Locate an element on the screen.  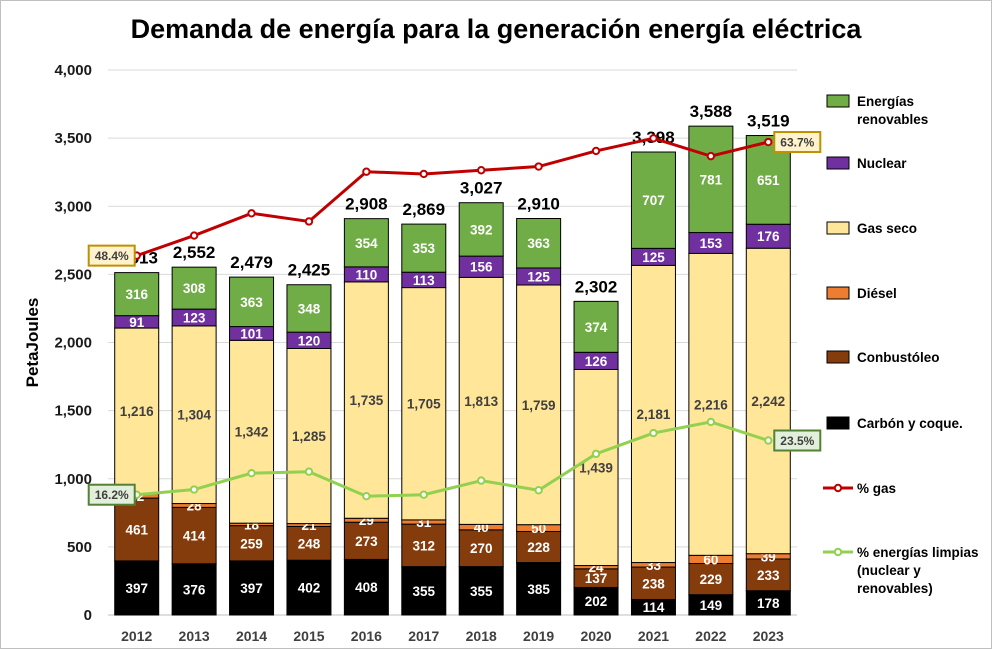
x-tick-label: 2023 is located at coordinates (768, 636).